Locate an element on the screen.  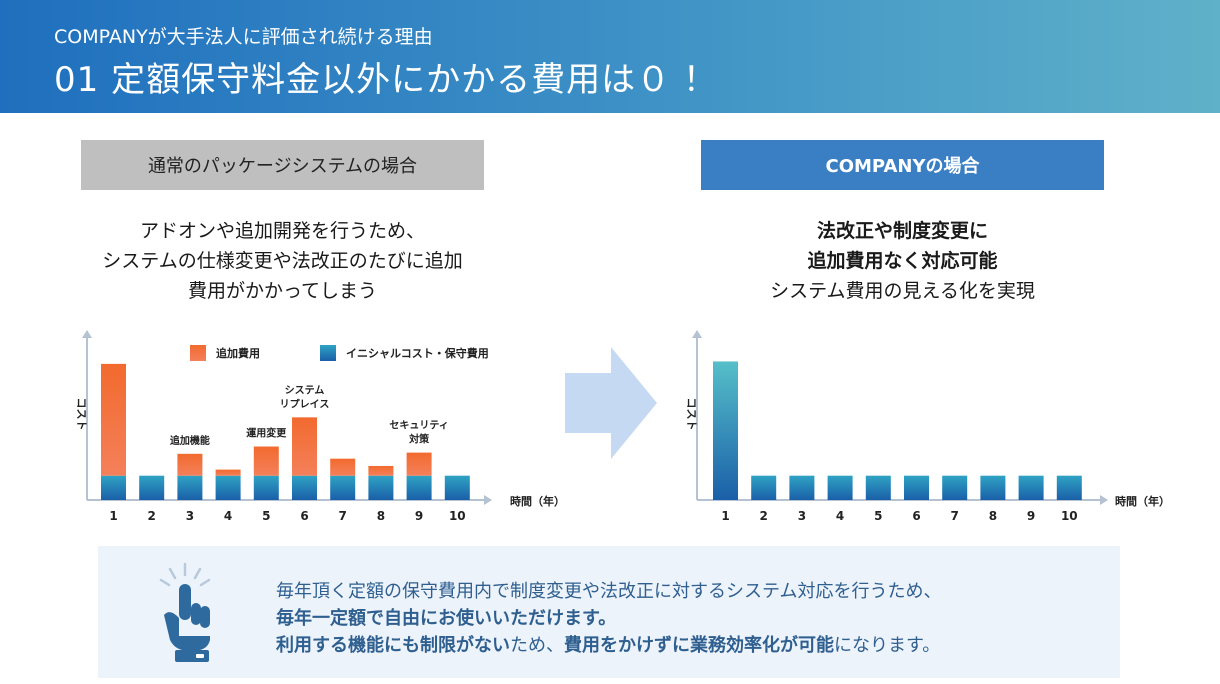
note-line-3-normal-b: になります。 is located at coordinates (887, 645).